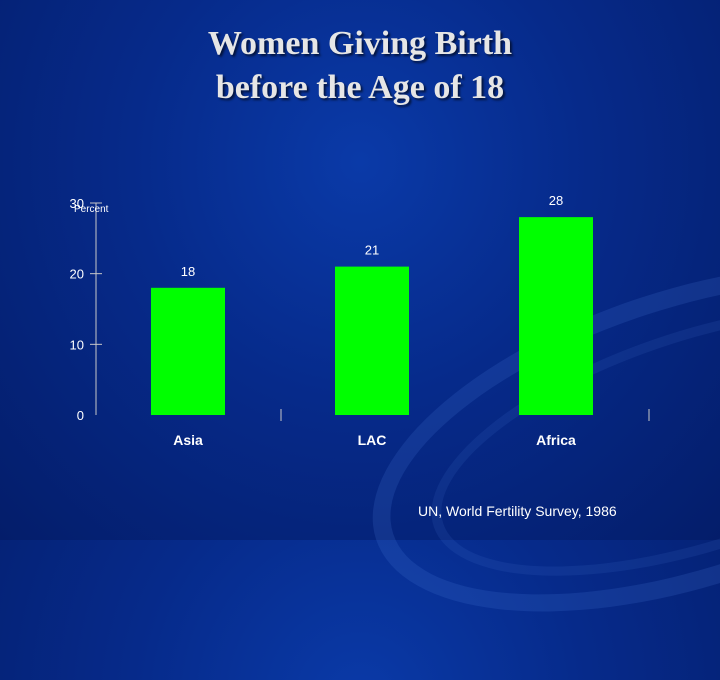  I want to click on title-line-1: Women Giving Birth, so click(360, 43).